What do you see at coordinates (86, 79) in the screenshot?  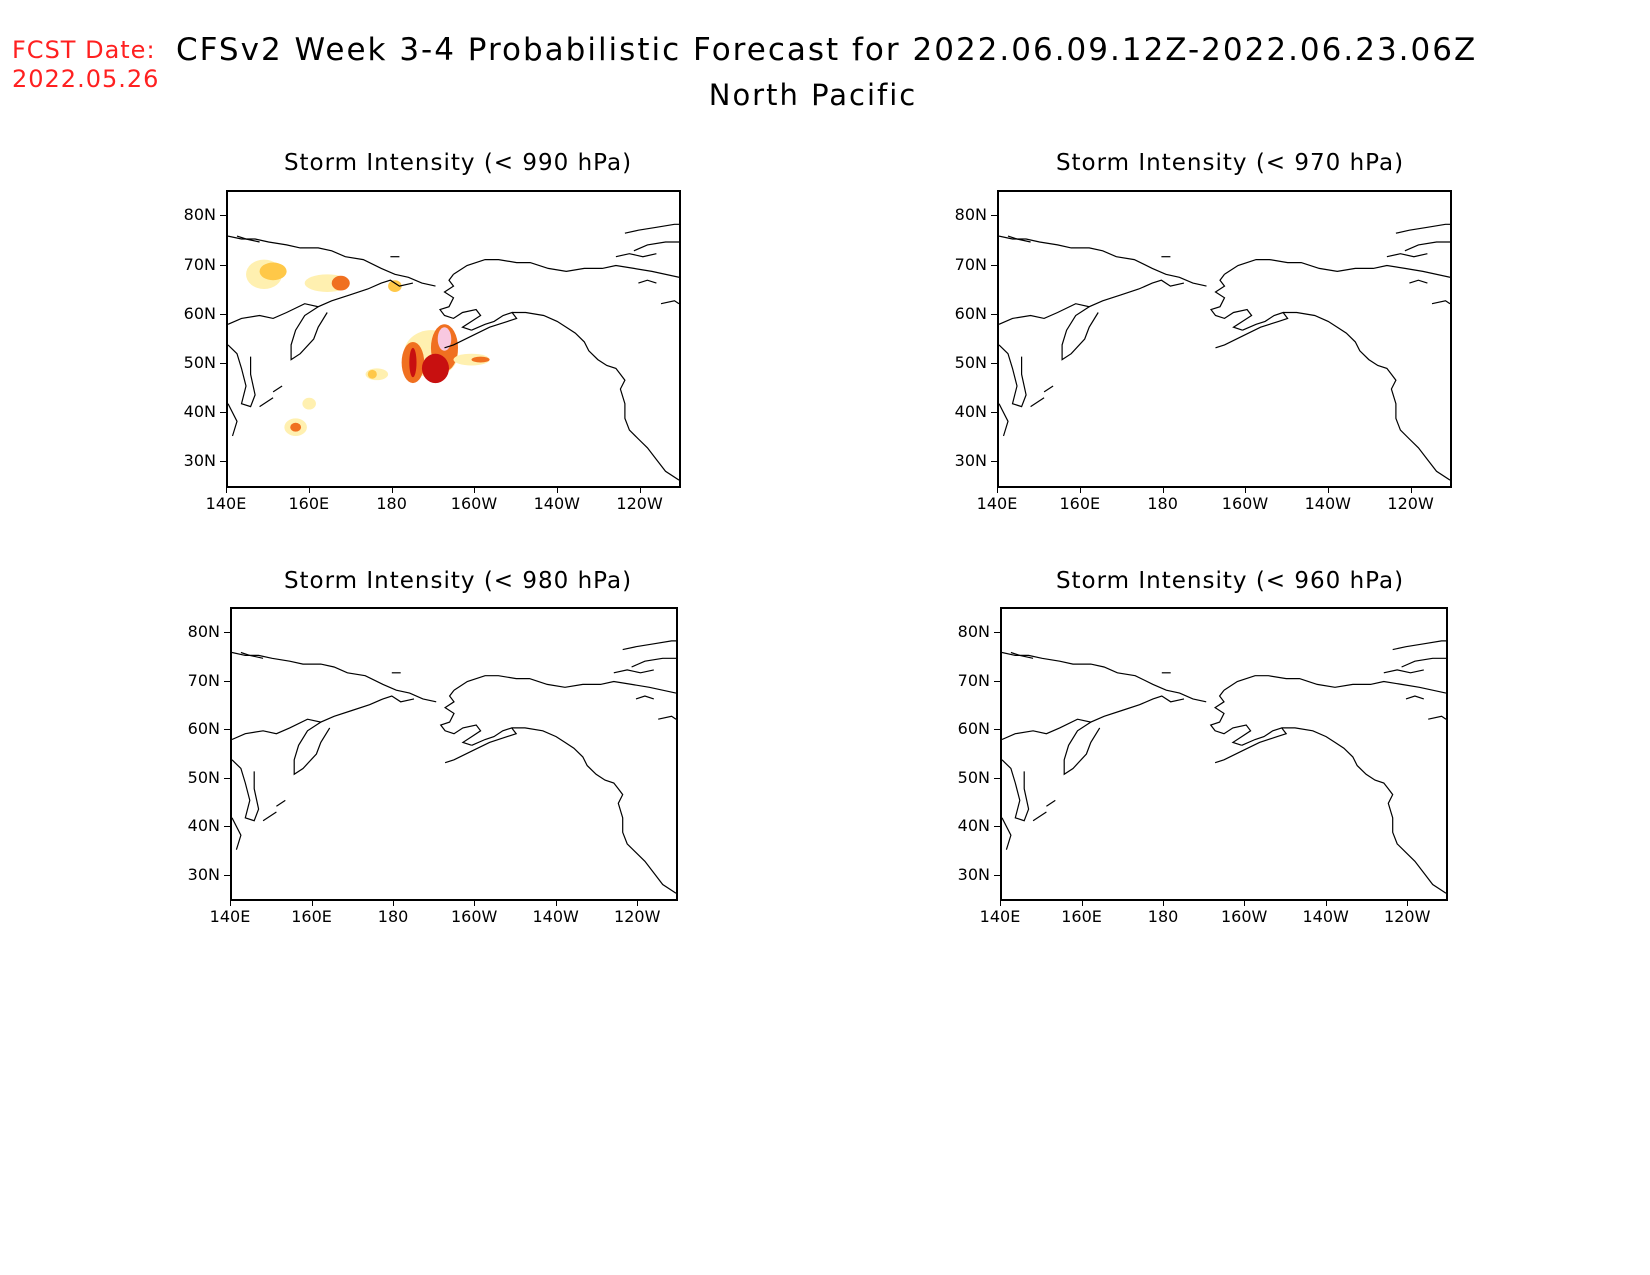 I see `fcst-date-value: 2022.05.26` at bounding box center [86, 79].